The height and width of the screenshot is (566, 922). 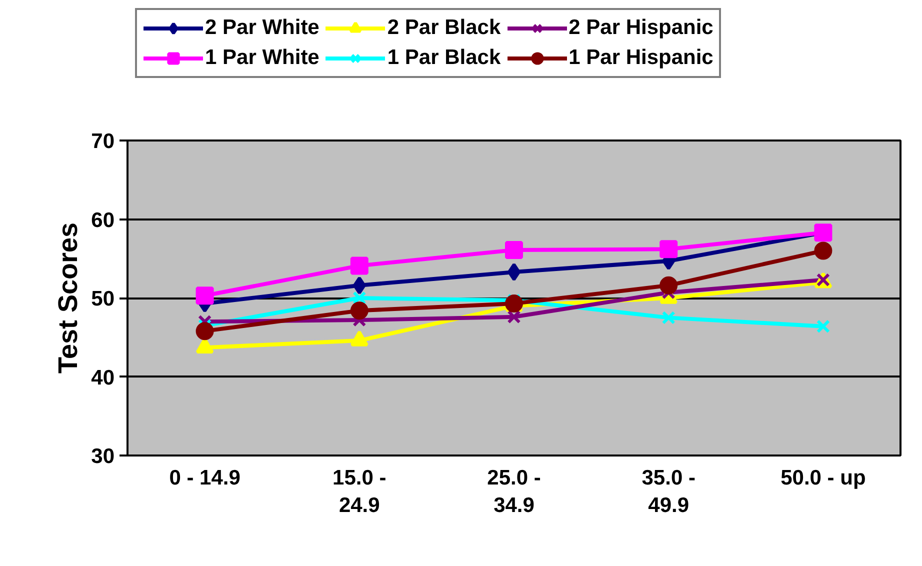 I want to click on y-tick-label: 30, so click(x=102, y=456).